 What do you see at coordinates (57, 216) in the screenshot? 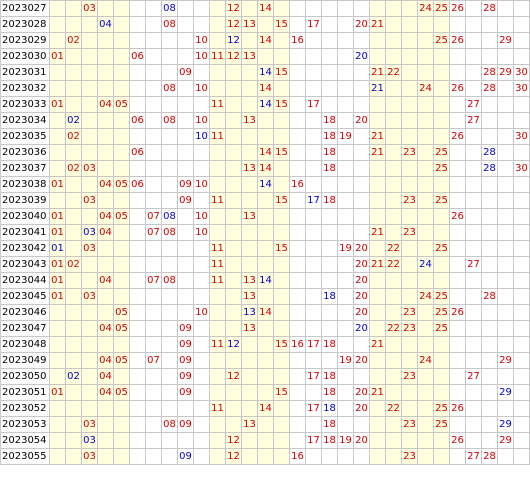
I see `red-number-cell: 01` at bounding box center [57, 216].